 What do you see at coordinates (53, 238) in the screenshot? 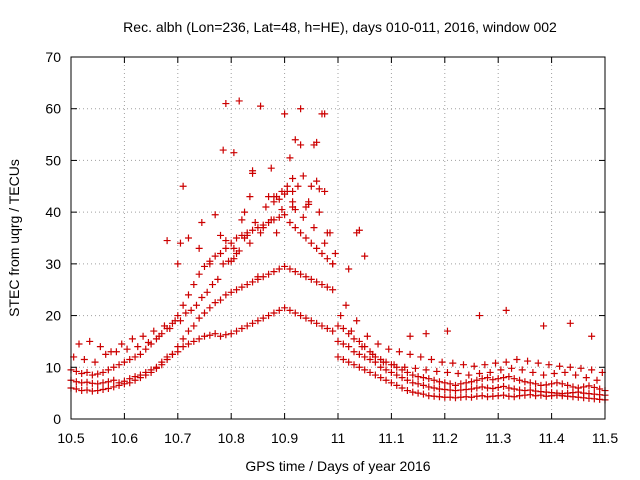
I see `y-tick-labels: 0 10 20 30 40 50 60 70` at bounding box center [53, 238].